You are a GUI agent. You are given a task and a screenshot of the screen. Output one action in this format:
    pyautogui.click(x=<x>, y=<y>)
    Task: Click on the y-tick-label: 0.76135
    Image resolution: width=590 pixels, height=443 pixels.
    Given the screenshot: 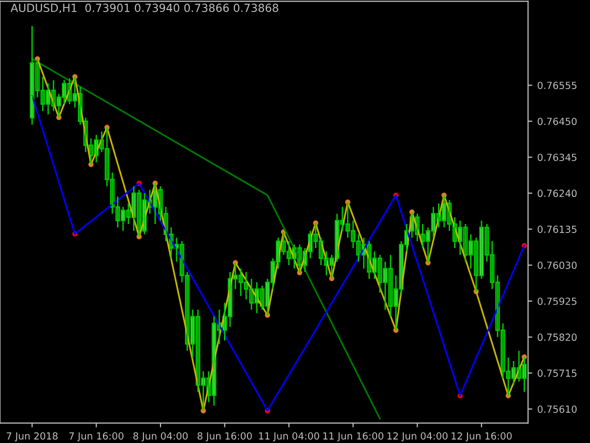 What is the action you would take?
    pyautogui.click(x=557, y=229)
    